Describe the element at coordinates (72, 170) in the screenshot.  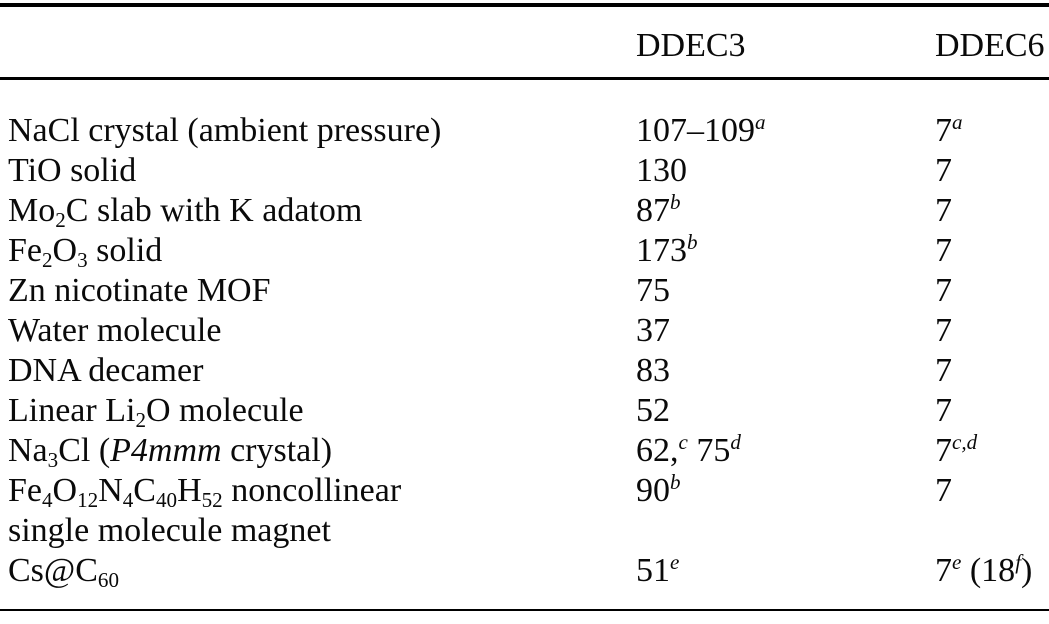
I see `system-cell: TiO solid` at that location.